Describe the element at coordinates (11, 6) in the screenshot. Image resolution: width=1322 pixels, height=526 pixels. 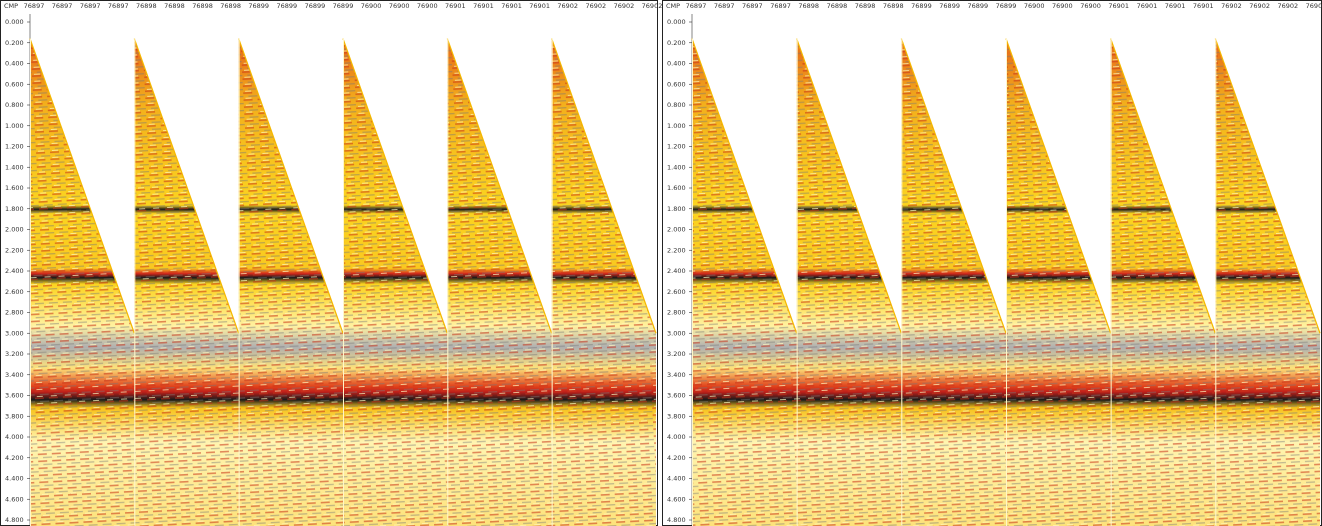
I see `cmp-label: CMP` at that location.